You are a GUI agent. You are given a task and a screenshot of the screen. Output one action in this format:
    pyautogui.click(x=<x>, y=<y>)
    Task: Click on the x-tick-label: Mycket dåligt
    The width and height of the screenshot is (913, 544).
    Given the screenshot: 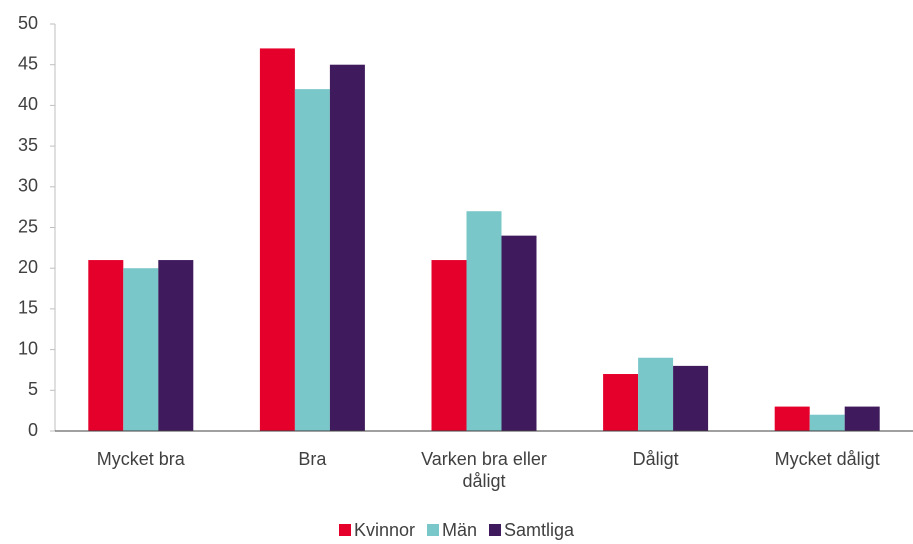 What is the action you would take?
    pyautogui.click(x=827, y=459)
    